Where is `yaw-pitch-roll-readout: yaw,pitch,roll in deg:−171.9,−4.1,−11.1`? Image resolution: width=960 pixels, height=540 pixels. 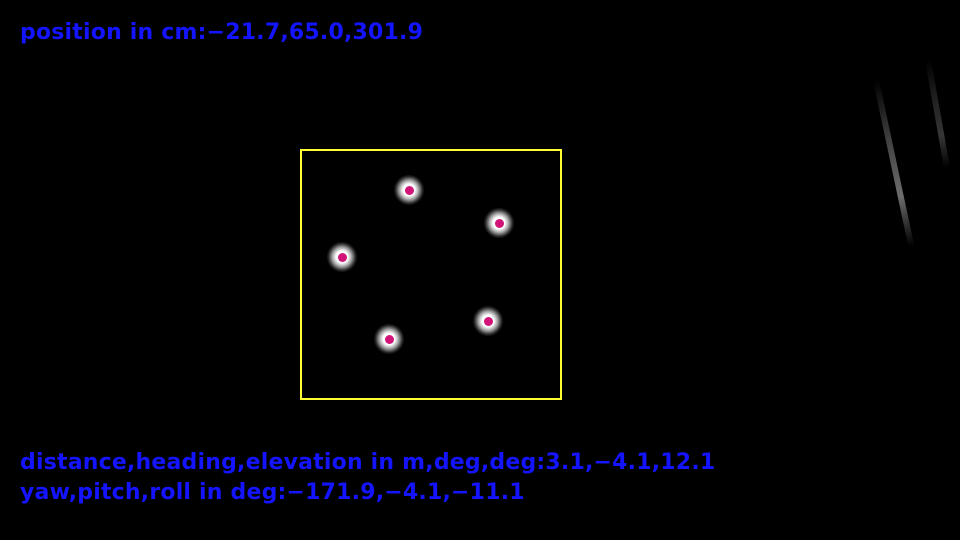 yaw-pitch-roll-readout: yaw,pitch,roll in deg:−171.9,−4.1,−11.1 is located at coordinates (272, 492).